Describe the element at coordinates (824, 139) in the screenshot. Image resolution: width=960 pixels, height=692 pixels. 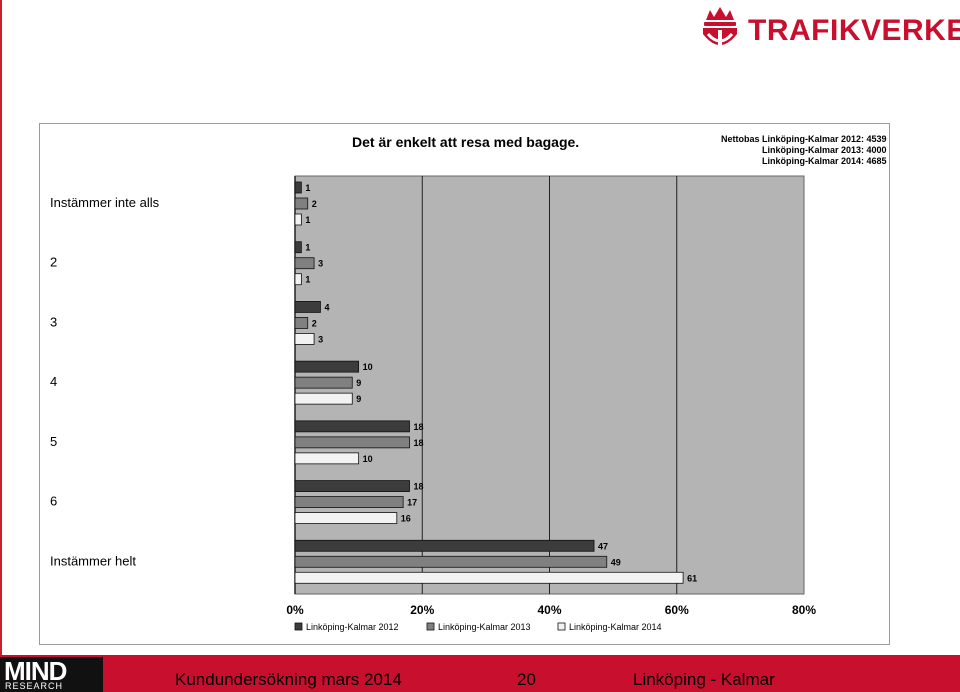
I see `nettobas-line: Linköping-Kalmar 2012: 4539` at that location.